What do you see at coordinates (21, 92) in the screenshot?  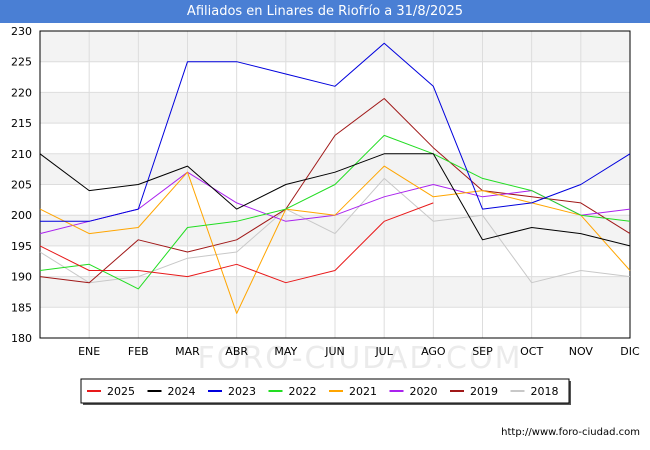 I see `y-tick-220: 220` at bounding box center [21, 92].